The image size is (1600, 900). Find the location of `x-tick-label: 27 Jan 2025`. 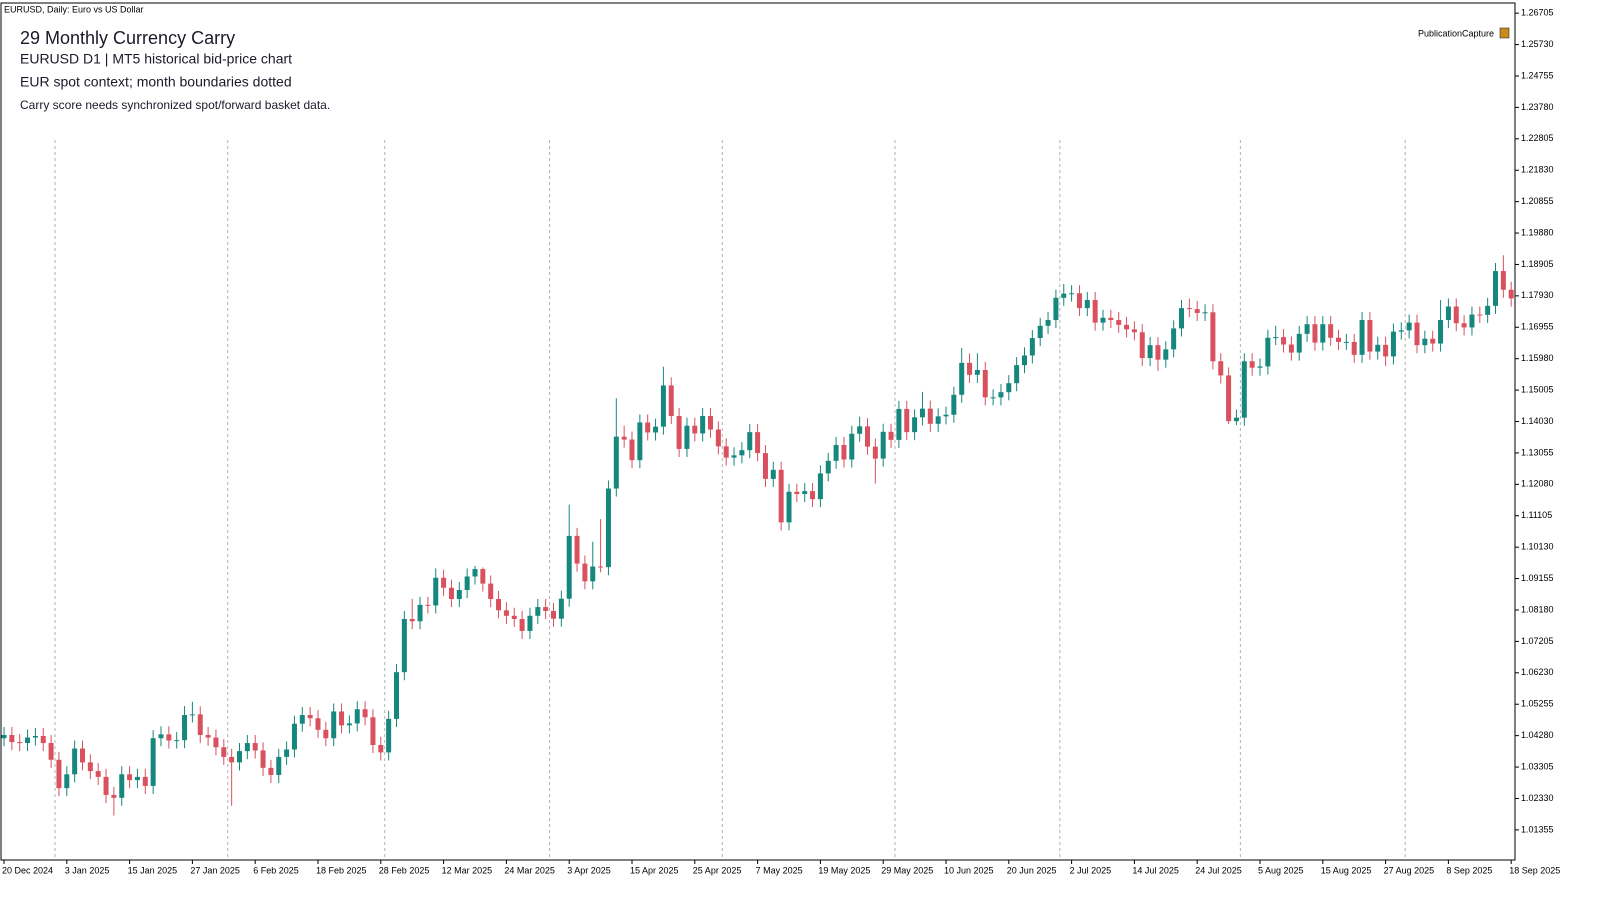

x-tick-label: 27 Jan 2025 is located at coordinates (215, 870).